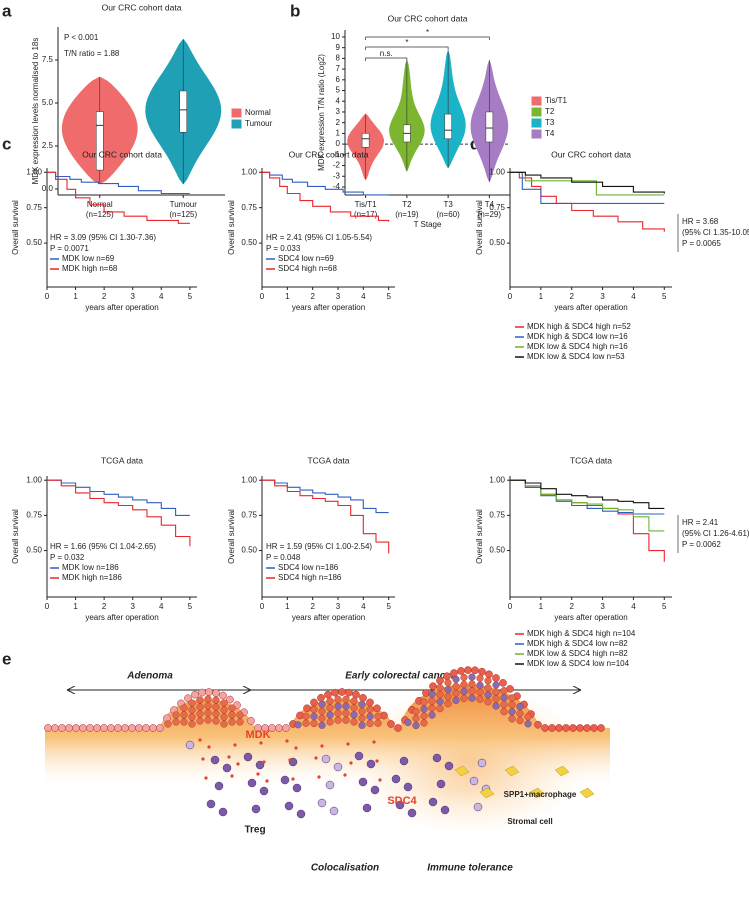  What do you see at coordinates (103, 546) in the screenshot?
I see `annotation: HR = 1.66 (95% CI 1.04-2.65)` at bounding box center [103, 546].